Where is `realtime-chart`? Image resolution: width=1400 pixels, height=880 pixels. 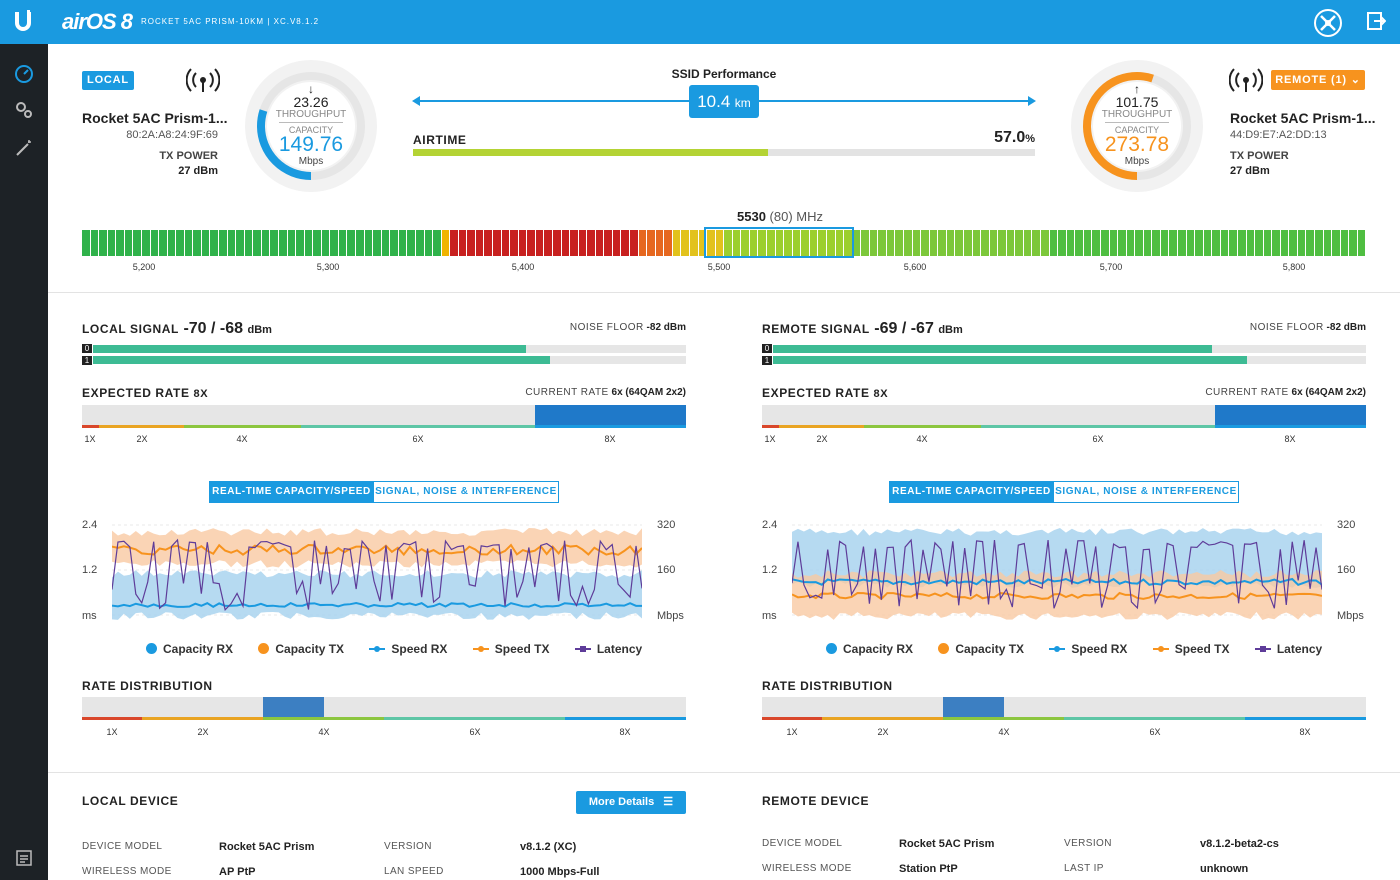 realtime-chart is located at coordinates (1057, 572).